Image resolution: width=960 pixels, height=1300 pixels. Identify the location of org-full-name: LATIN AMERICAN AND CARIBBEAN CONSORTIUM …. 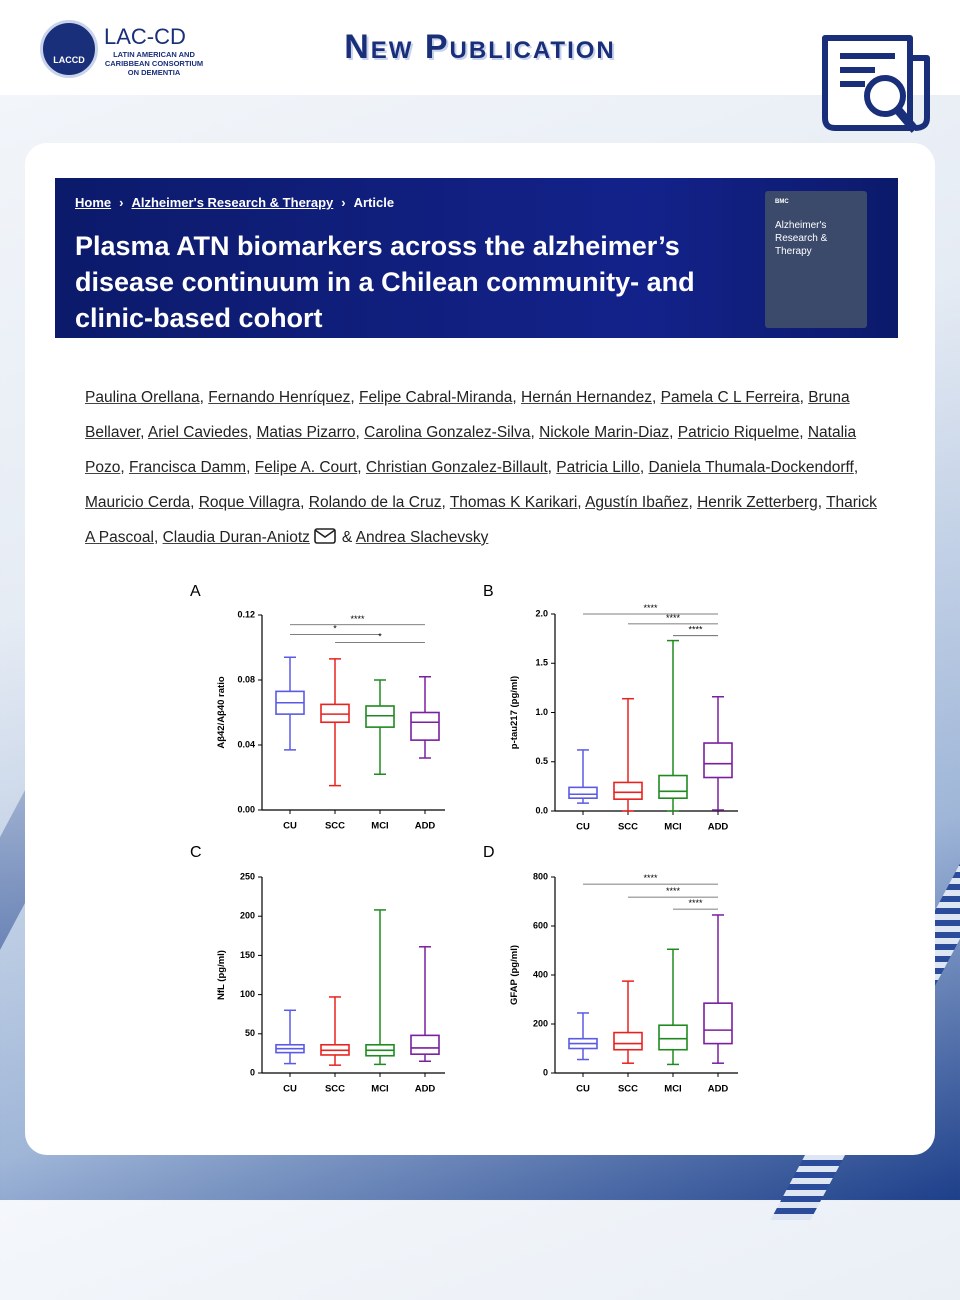
(154, 63).